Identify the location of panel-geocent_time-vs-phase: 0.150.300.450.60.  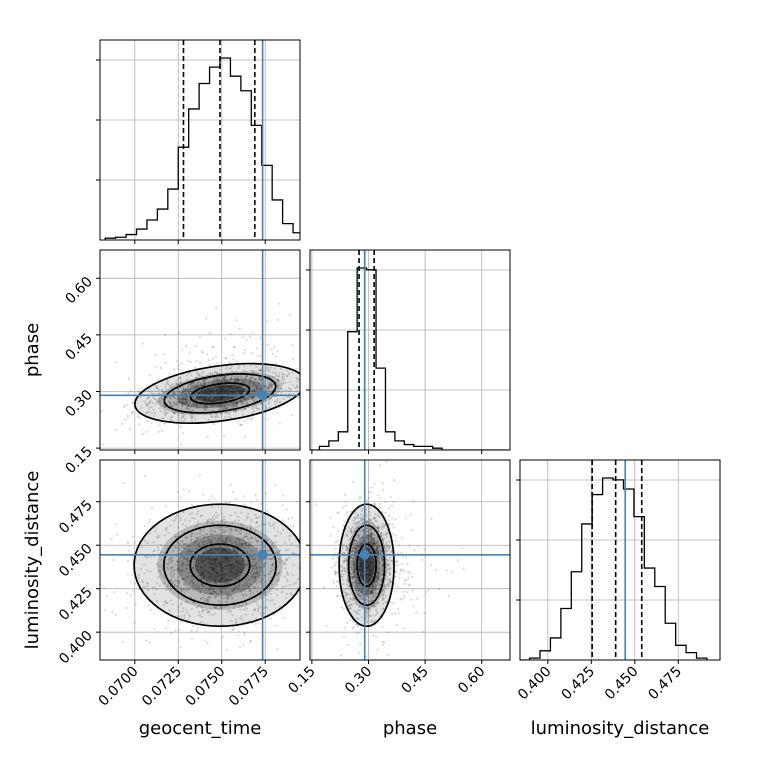
(181, 363).